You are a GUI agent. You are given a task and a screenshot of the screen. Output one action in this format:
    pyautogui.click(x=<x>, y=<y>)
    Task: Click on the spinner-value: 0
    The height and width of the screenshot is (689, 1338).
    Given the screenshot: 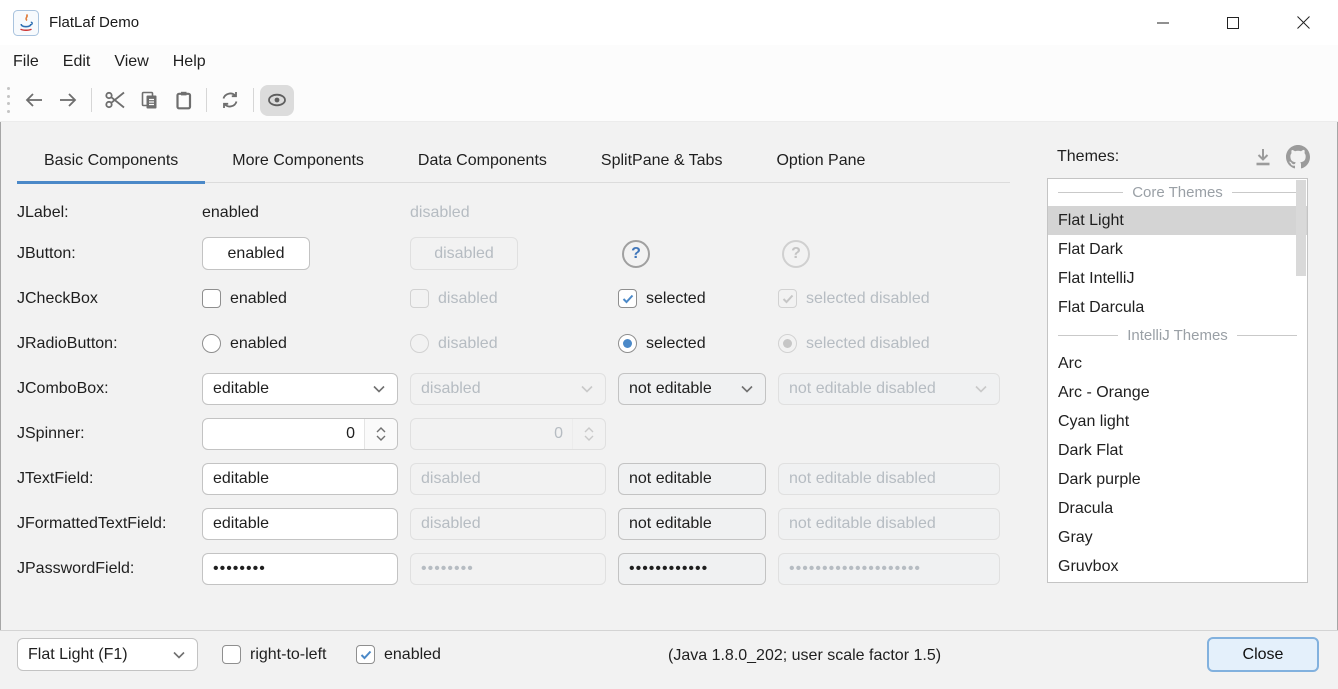 What is the action you would take?
    pyautogui.click(x=350, y=433)
    